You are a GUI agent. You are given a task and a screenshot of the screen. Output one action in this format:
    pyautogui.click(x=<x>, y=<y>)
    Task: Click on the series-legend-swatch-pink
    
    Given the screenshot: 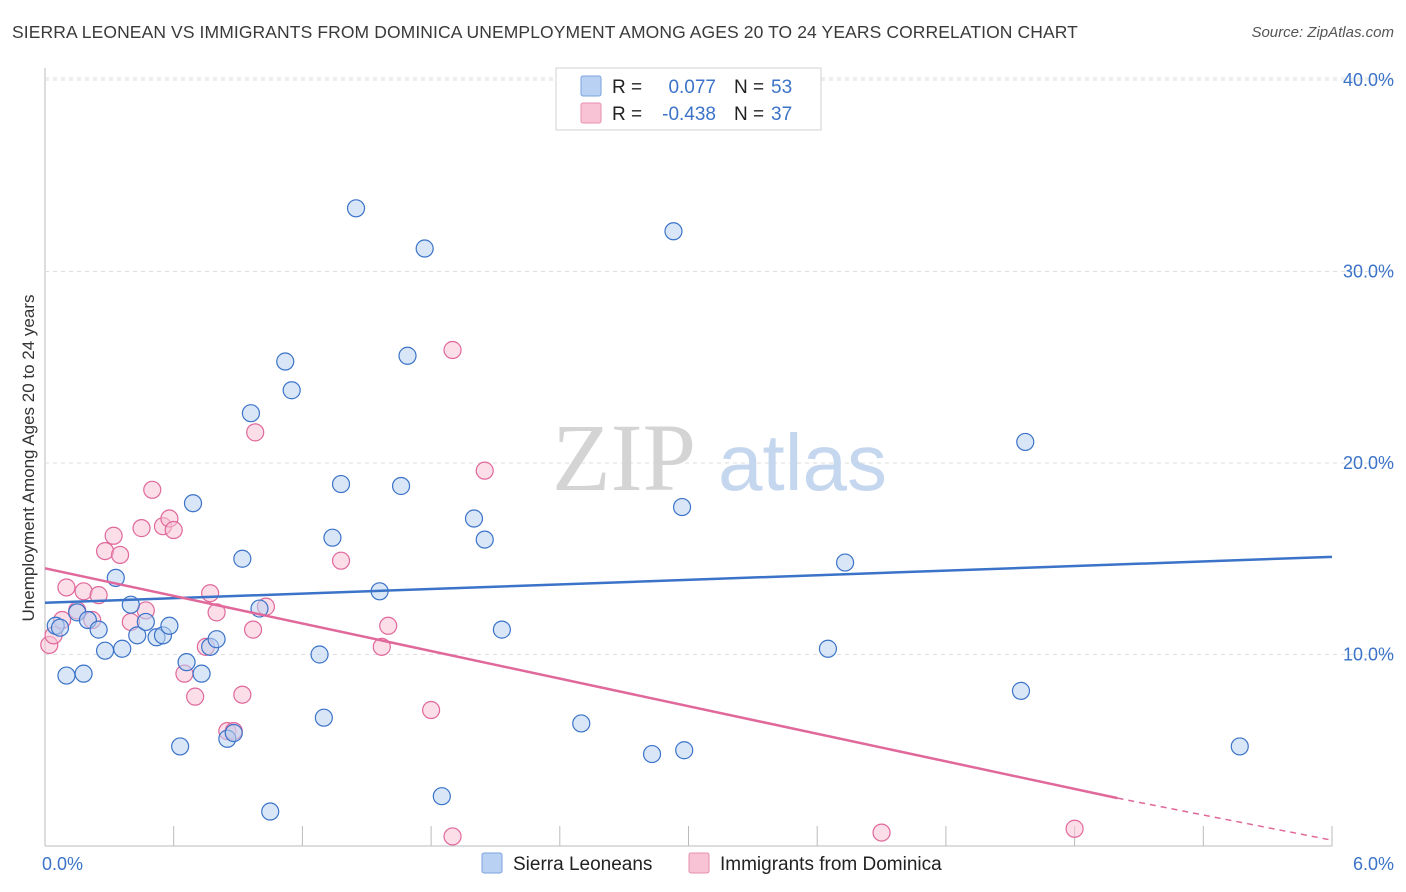 What is the action you would take?
    pyautogui.click(x=699, y=863)
    